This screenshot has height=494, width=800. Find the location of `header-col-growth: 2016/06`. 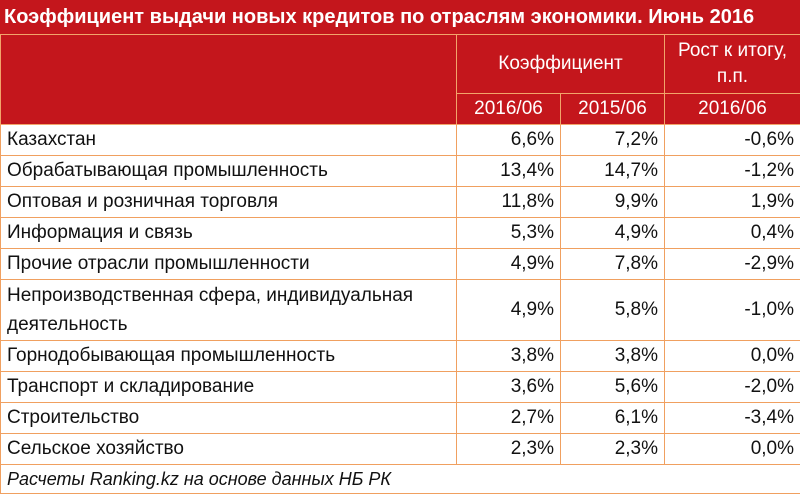

header-col-growth: 2016/06 is located at coordinates (732, 109).